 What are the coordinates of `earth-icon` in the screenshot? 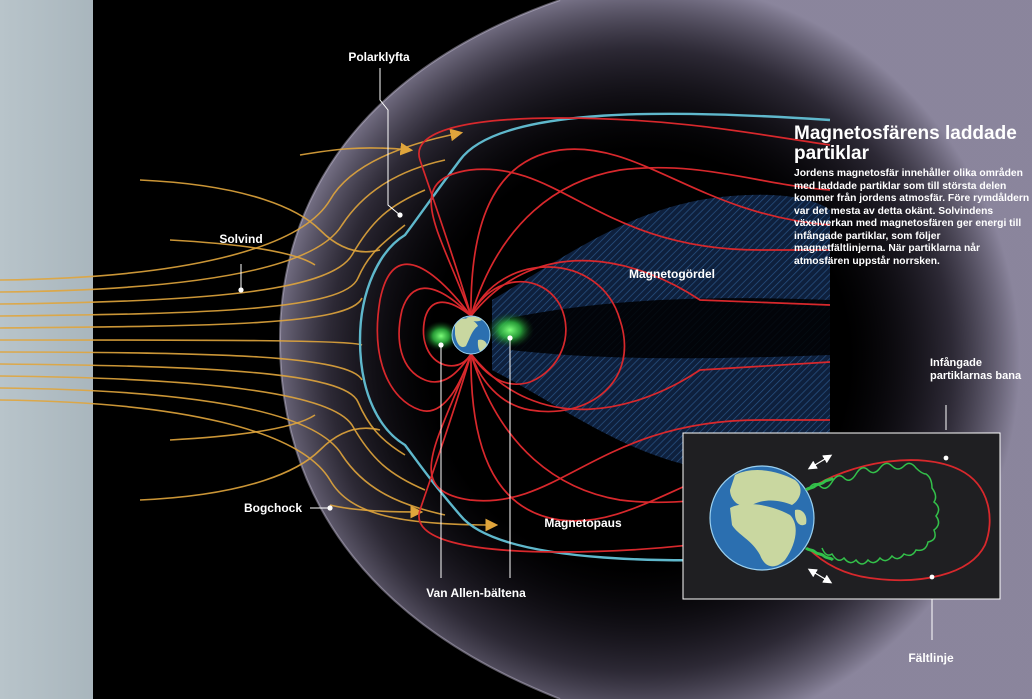 It's located at (471, 335).